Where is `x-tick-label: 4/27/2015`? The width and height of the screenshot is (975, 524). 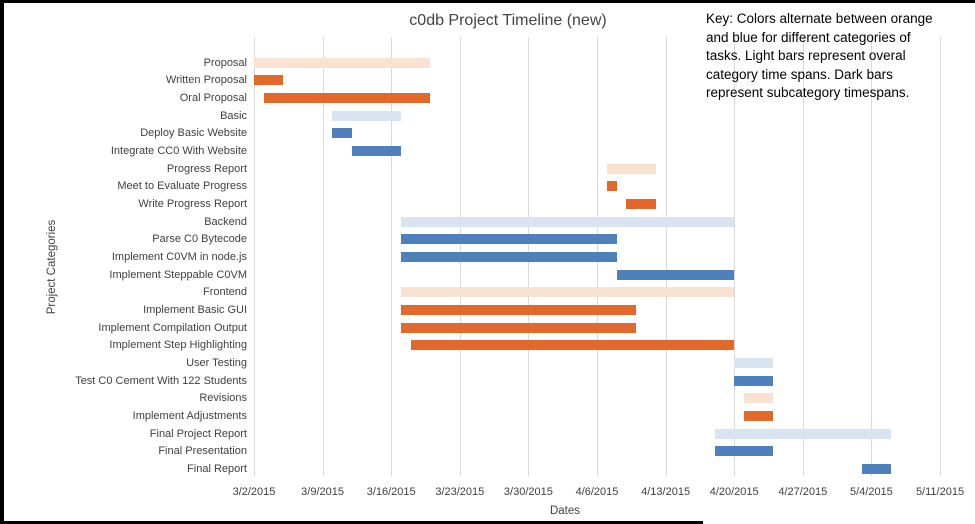
x-tick-label: 4/27/2015 is located at coordinates (803, 492).